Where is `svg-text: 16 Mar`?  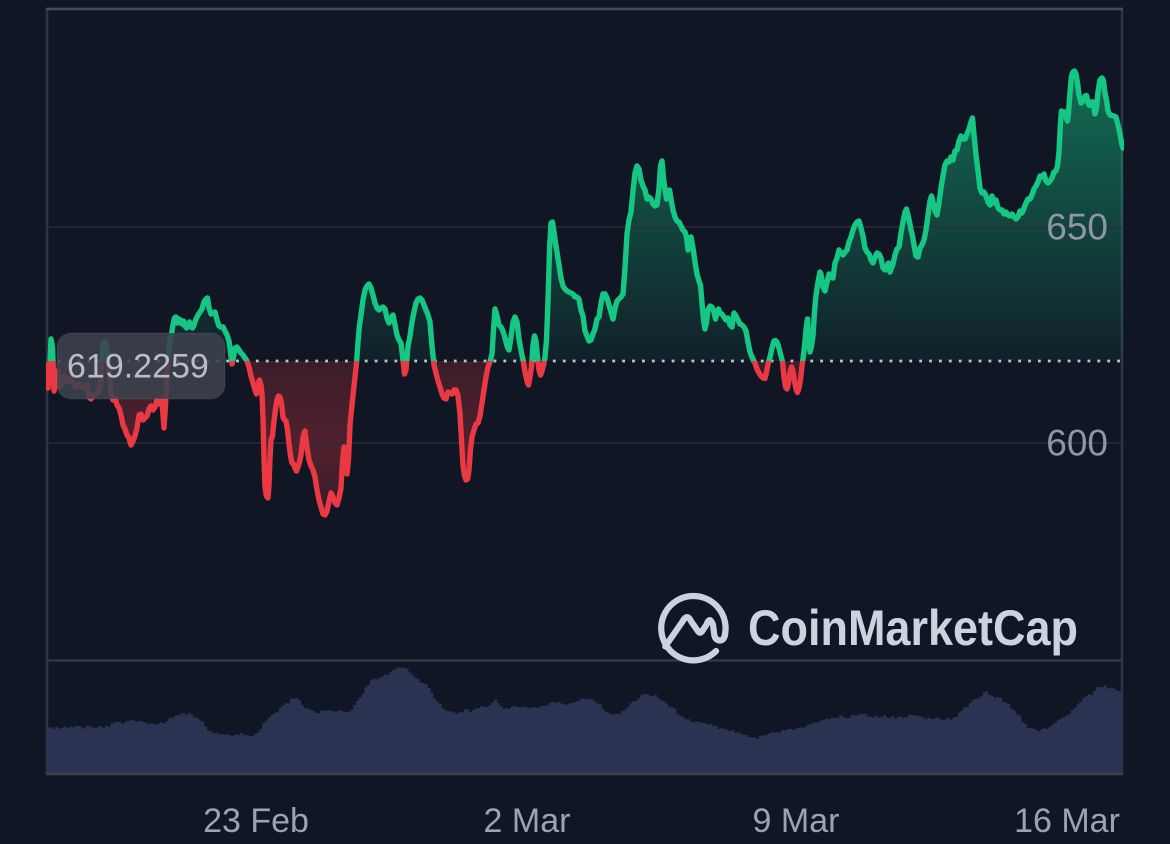 svg-text: 16 Mar is located at coordinates (1067, 821).